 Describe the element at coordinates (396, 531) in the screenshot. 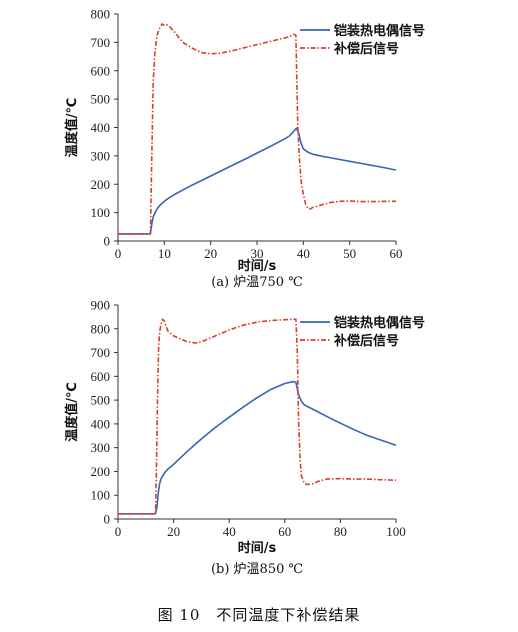

I see `x-tick-label: 100` at that location.